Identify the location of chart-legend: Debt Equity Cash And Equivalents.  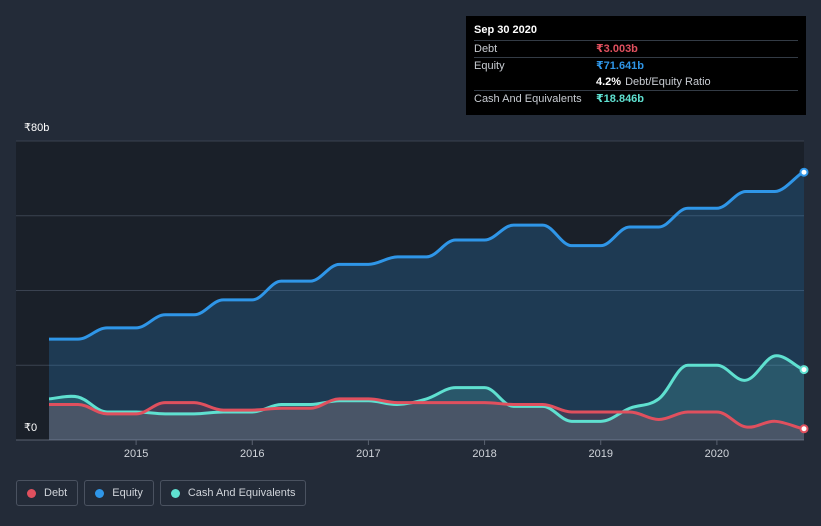
(161, 493).